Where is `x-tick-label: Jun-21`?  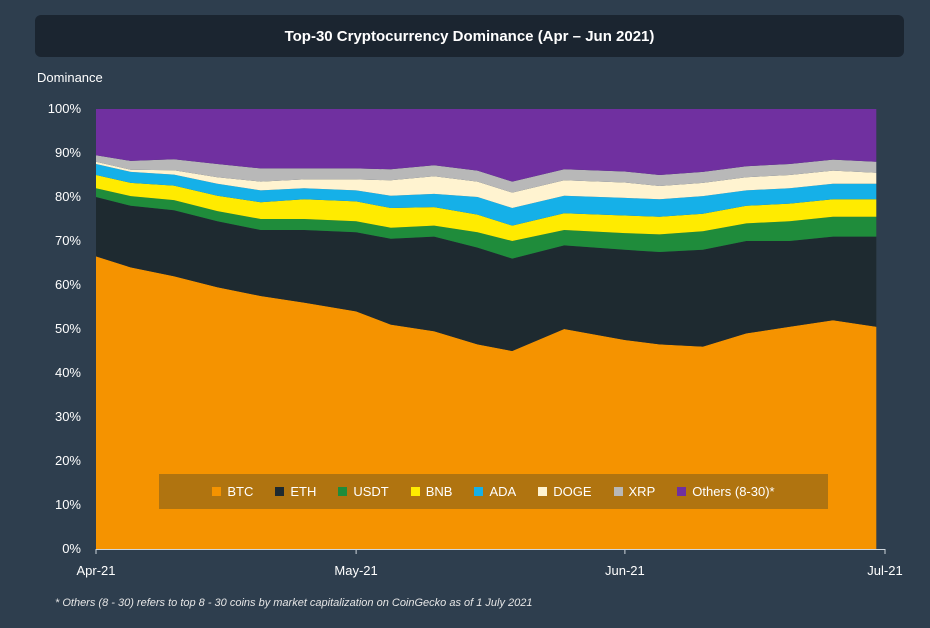 x-tick-label: Jun-21 is located at coordinates (625, 570).